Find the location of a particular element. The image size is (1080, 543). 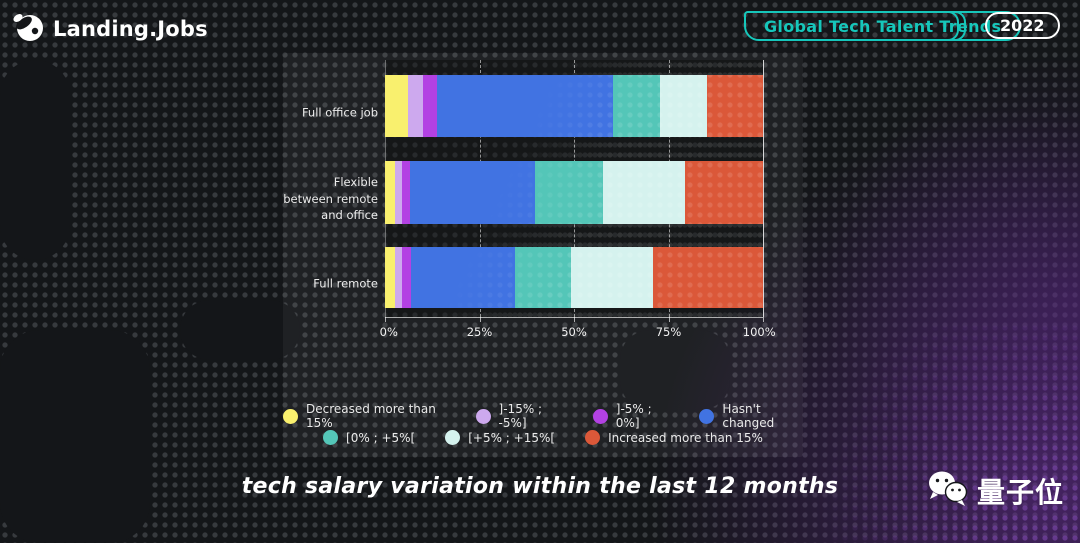

legend-label: [0% ; +5%[ is located at coordinates (381, 437).